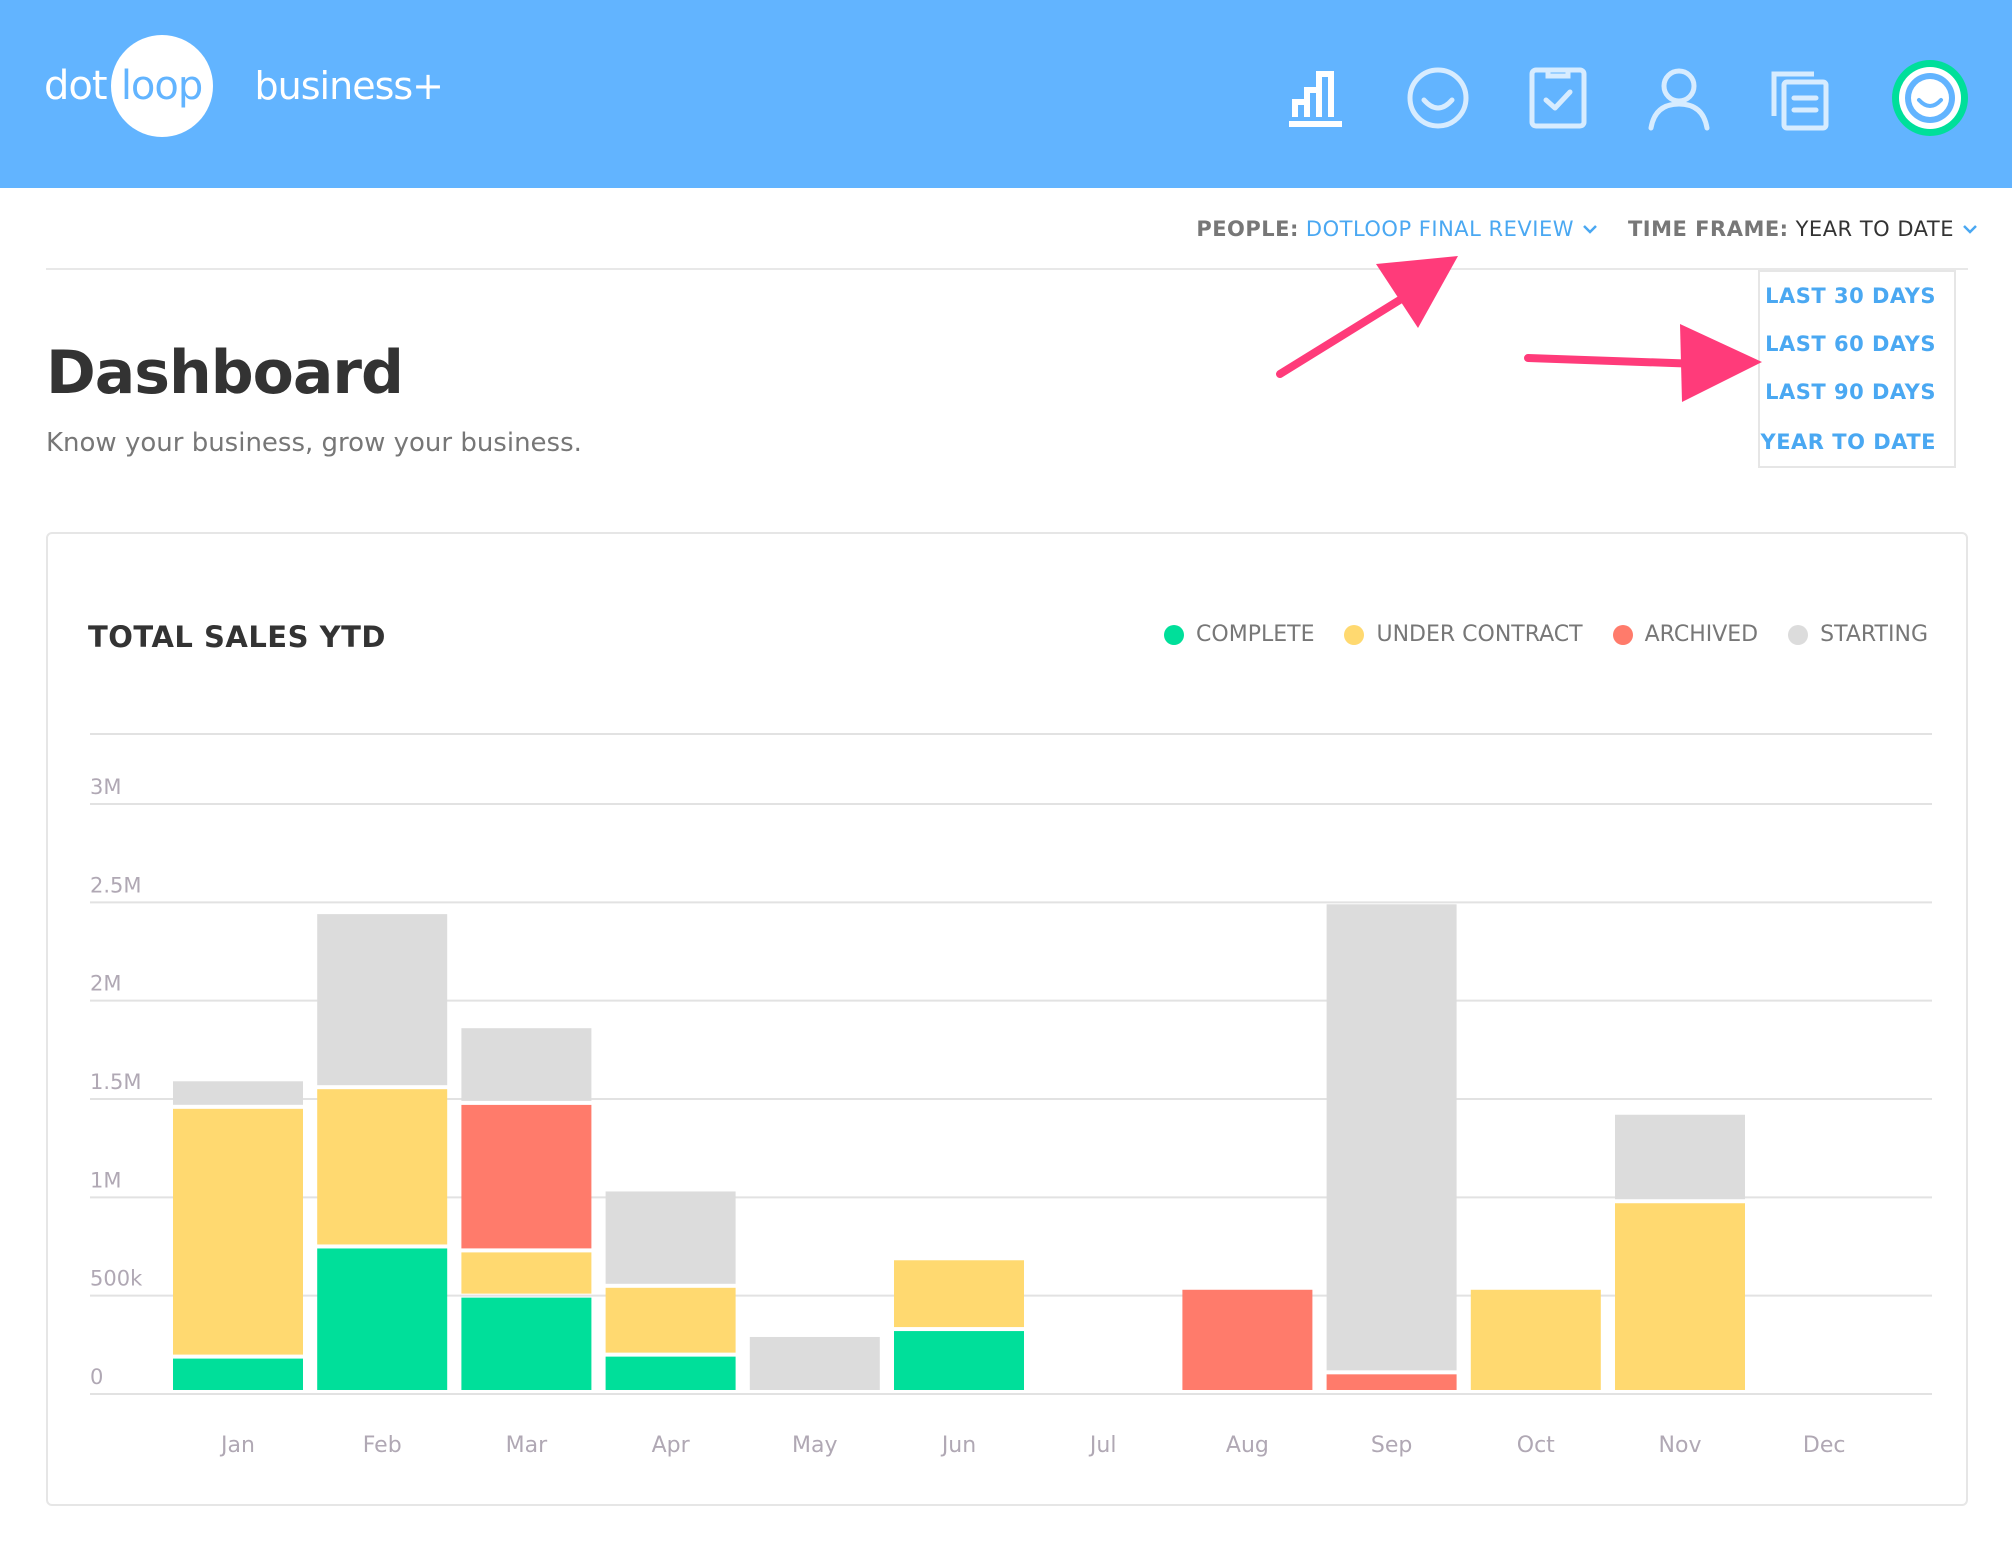 Image resolution: width=2012 pixels, height=1544 pixels. Describe the element at coordinates (1680, 1445) in the screenshot. I see `x-tick-label: Nov` at that location.